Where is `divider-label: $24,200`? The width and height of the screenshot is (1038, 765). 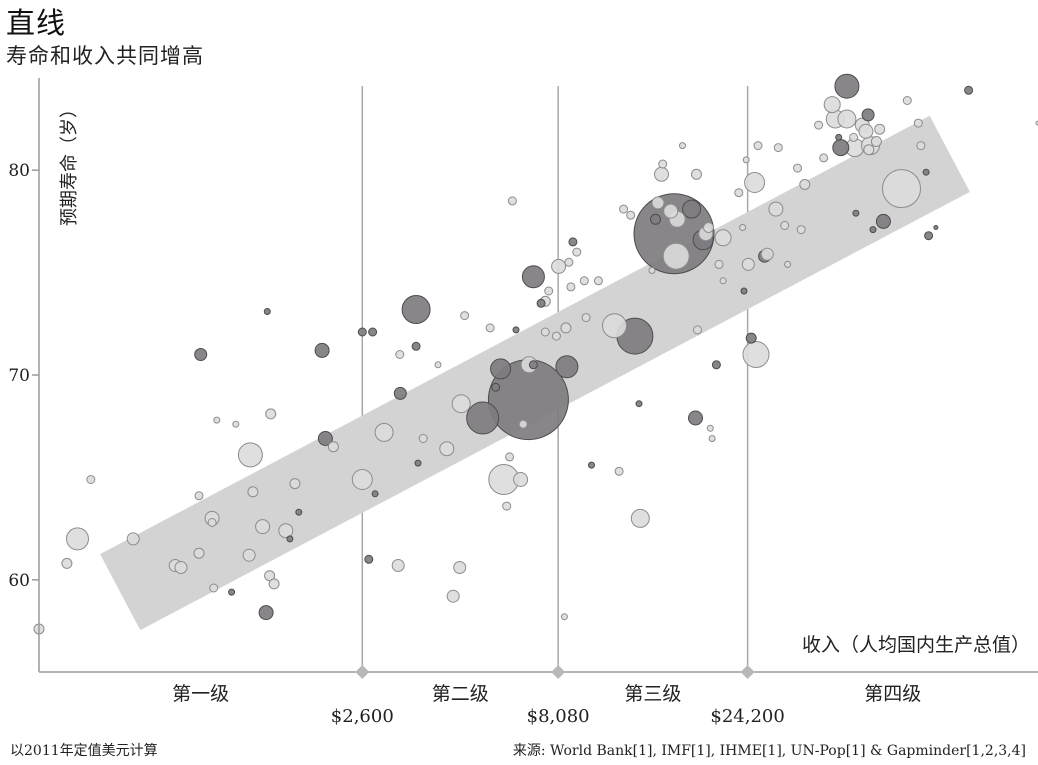 divider-label: $24,200 is located at coordinates (747, 716).